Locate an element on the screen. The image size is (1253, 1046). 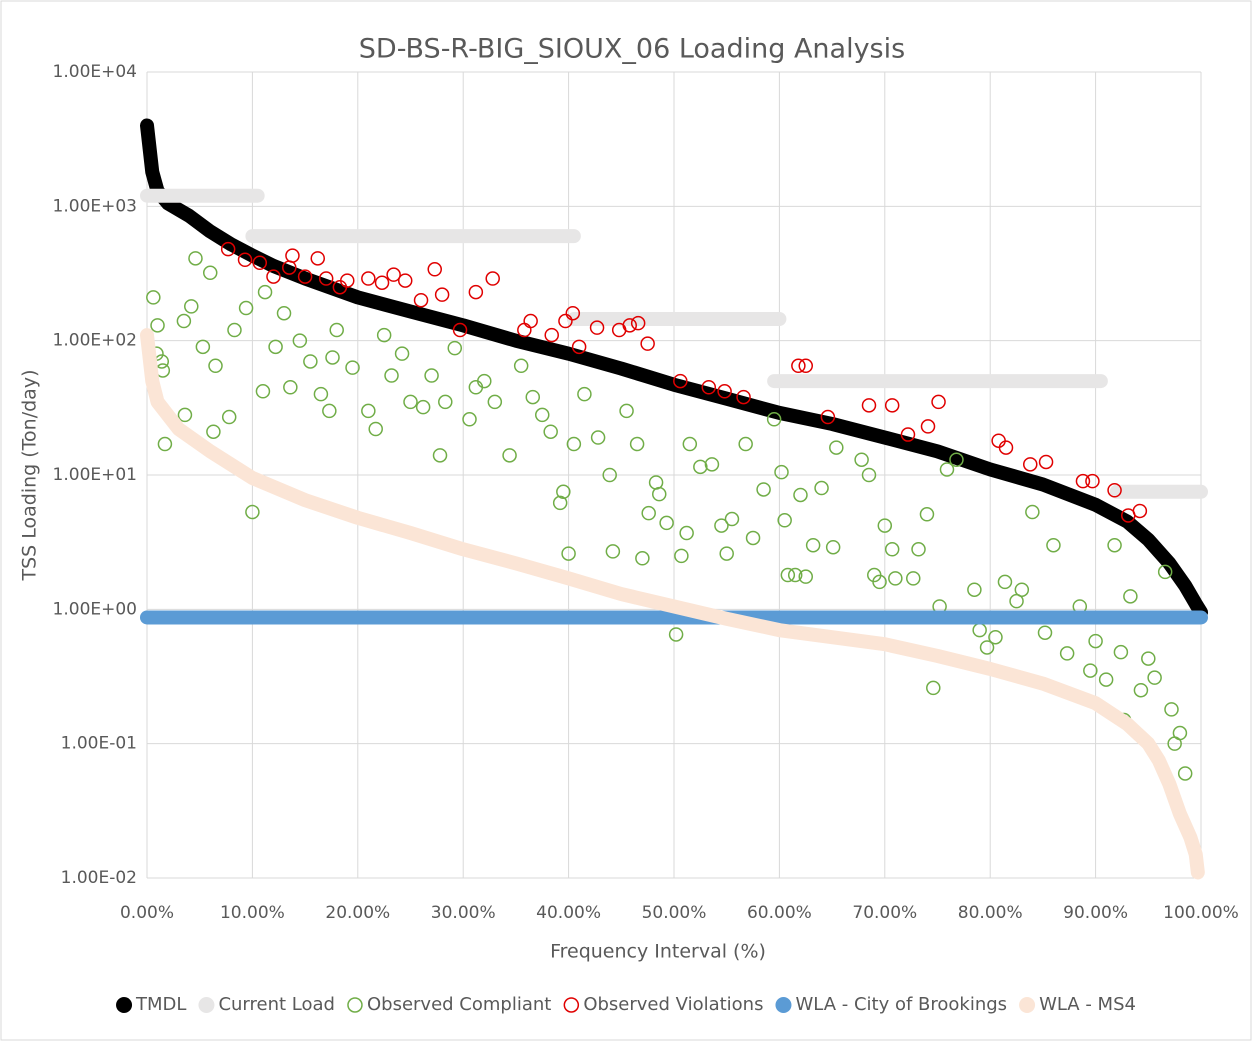
x-tick-label: 80.00% is located at coordinates (990, 913).